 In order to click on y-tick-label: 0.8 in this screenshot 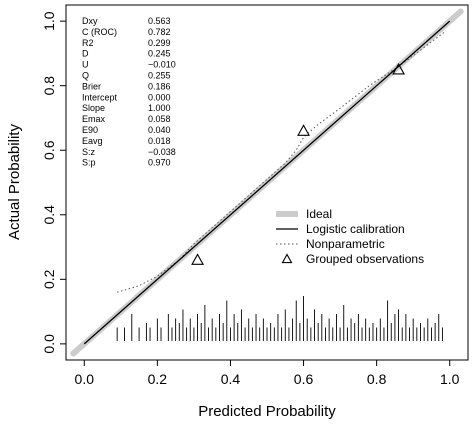, I will do `click(49, 86)`.